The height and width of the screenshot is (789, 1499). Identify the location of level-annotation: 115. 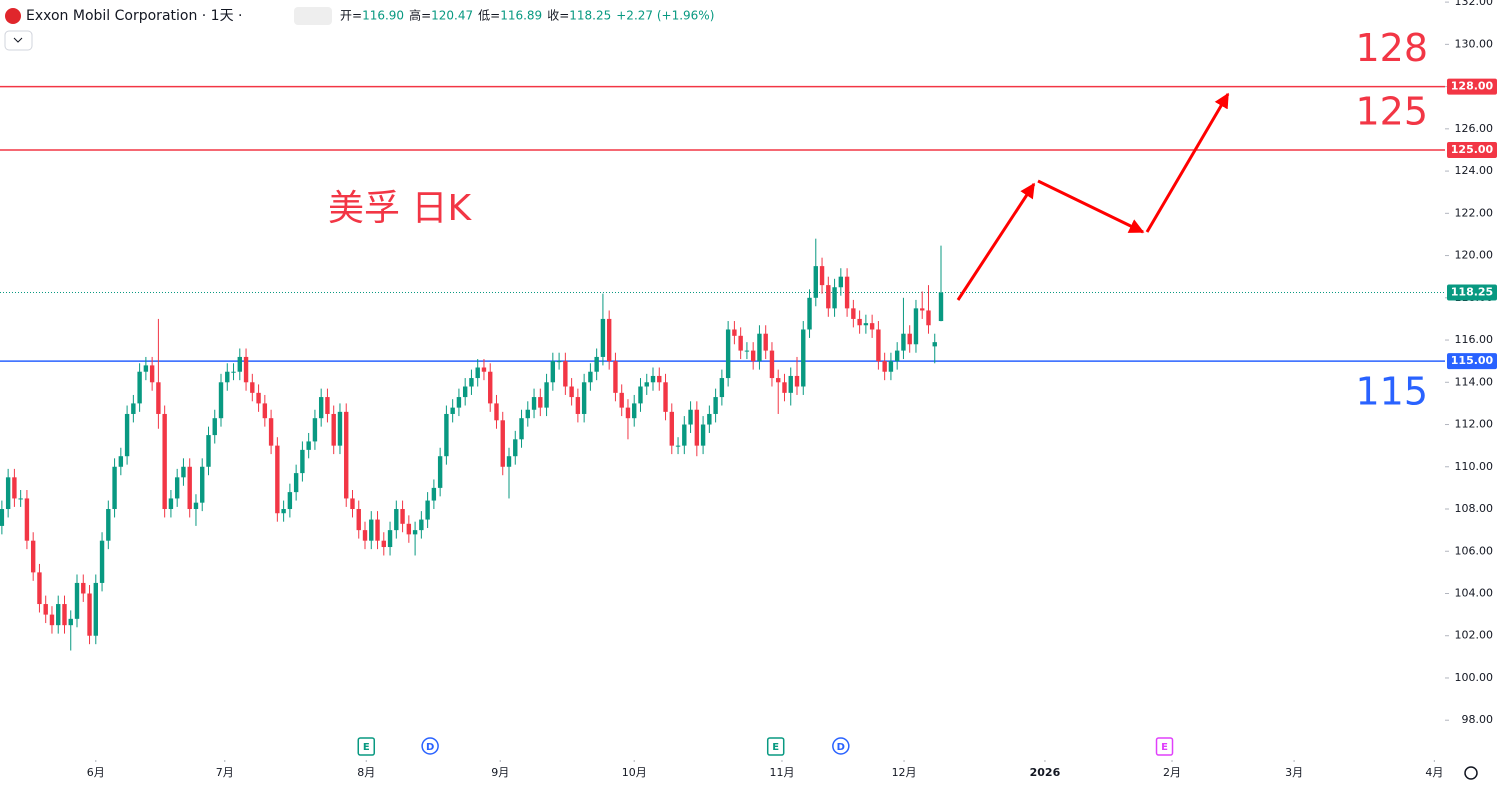
(1391, 392).